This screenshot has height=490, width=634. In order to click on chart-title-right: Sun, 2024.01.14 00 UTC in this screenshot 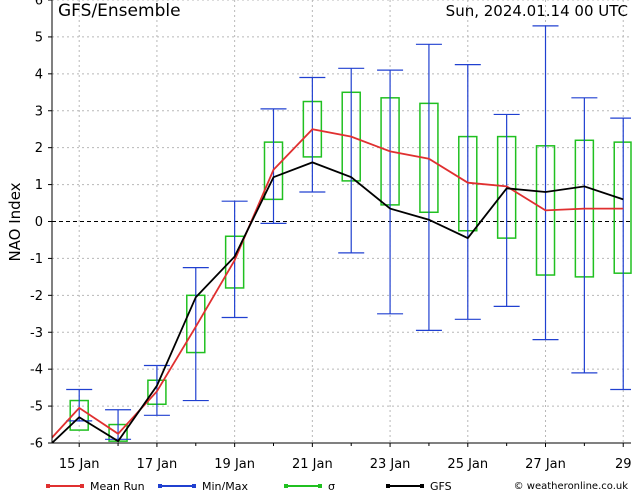, I will do `click(537, 11)`.